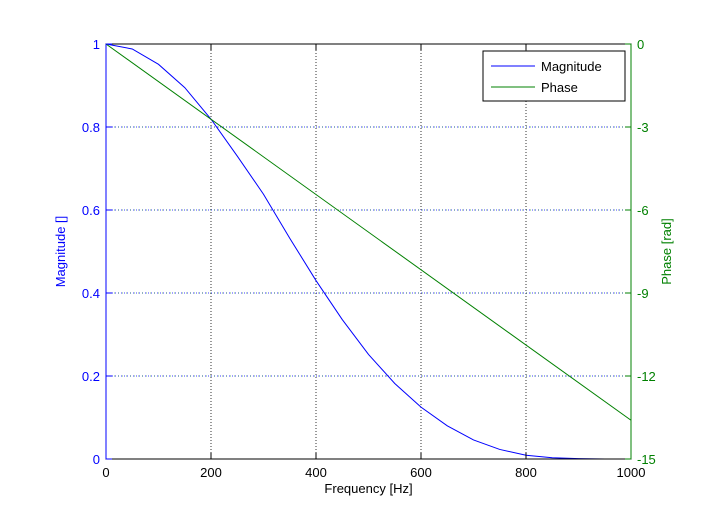  I want to click on x-tick-label: 400, so click(316, 472).